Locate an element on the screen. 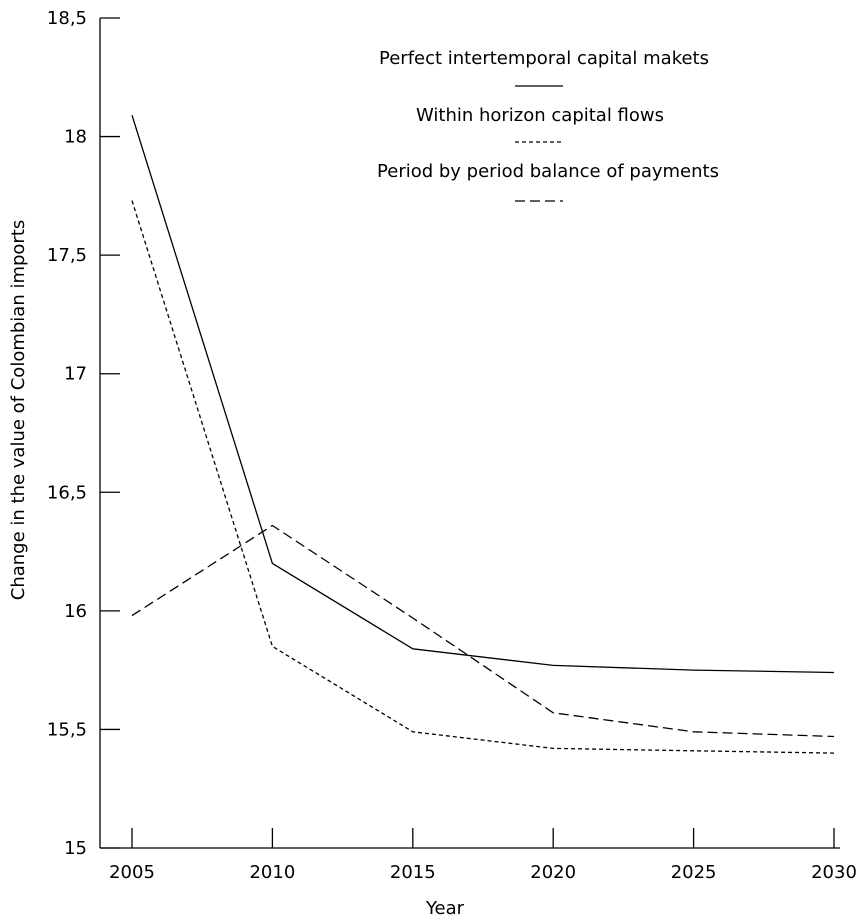 The width and height of the screenshot is (865, 923). y-tick-label: 18,5 is located at coordinates (67, 18).